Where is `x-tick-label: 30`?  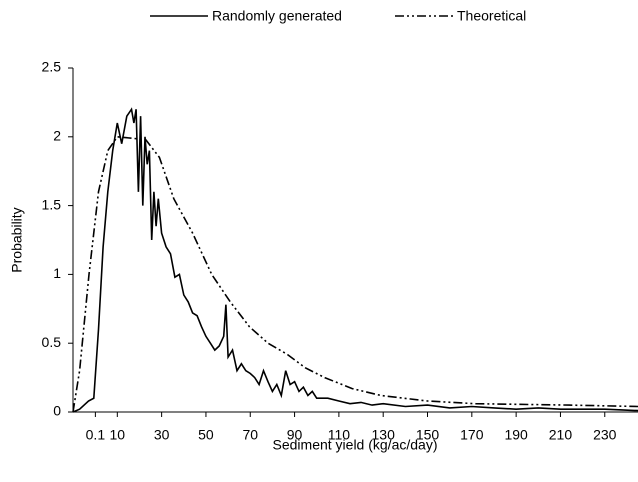 x-tick-label: 30 is located at coordinates (162, 435).